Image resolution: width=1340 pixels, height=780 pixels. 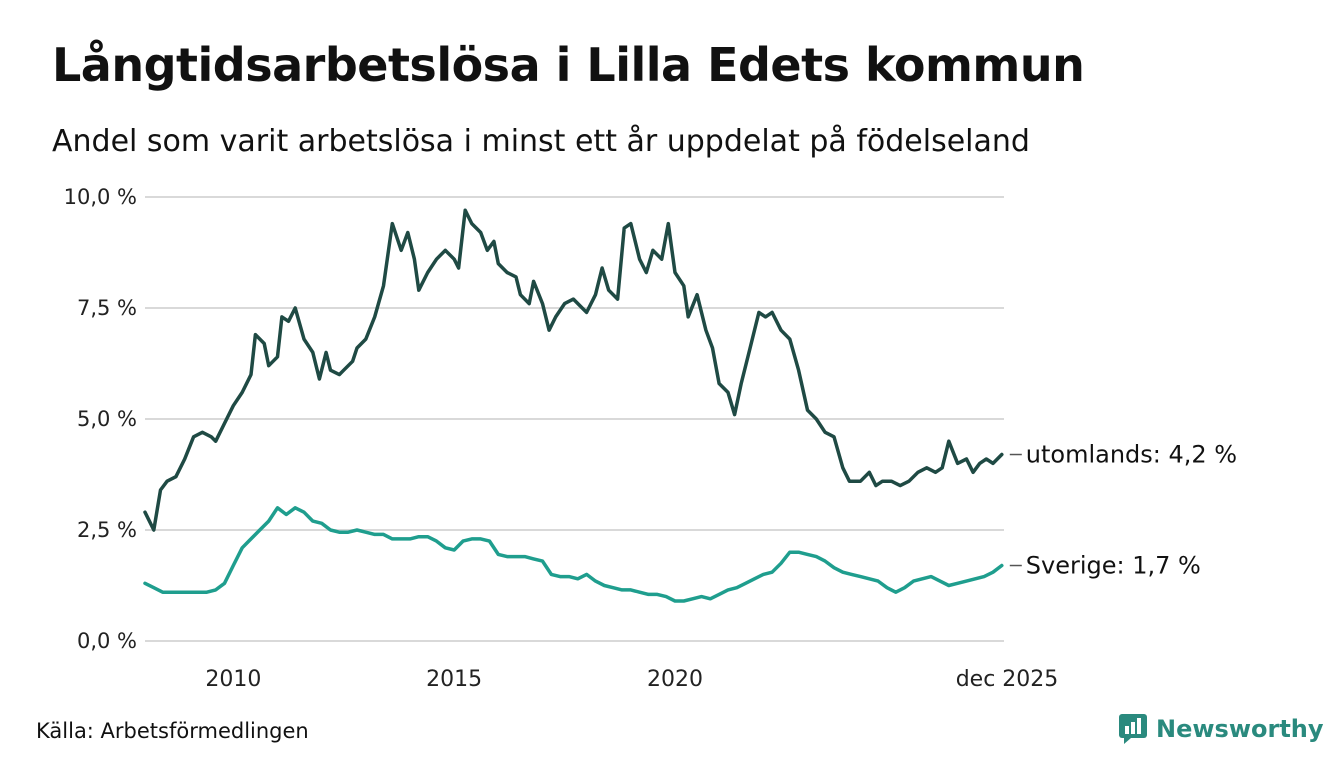 What do you see at coordinates (631, 679) in the screenshot?
I see `x-axis-tick-labels: 2010 2015 2020 dec 2025` at bounding box center [631, 679].